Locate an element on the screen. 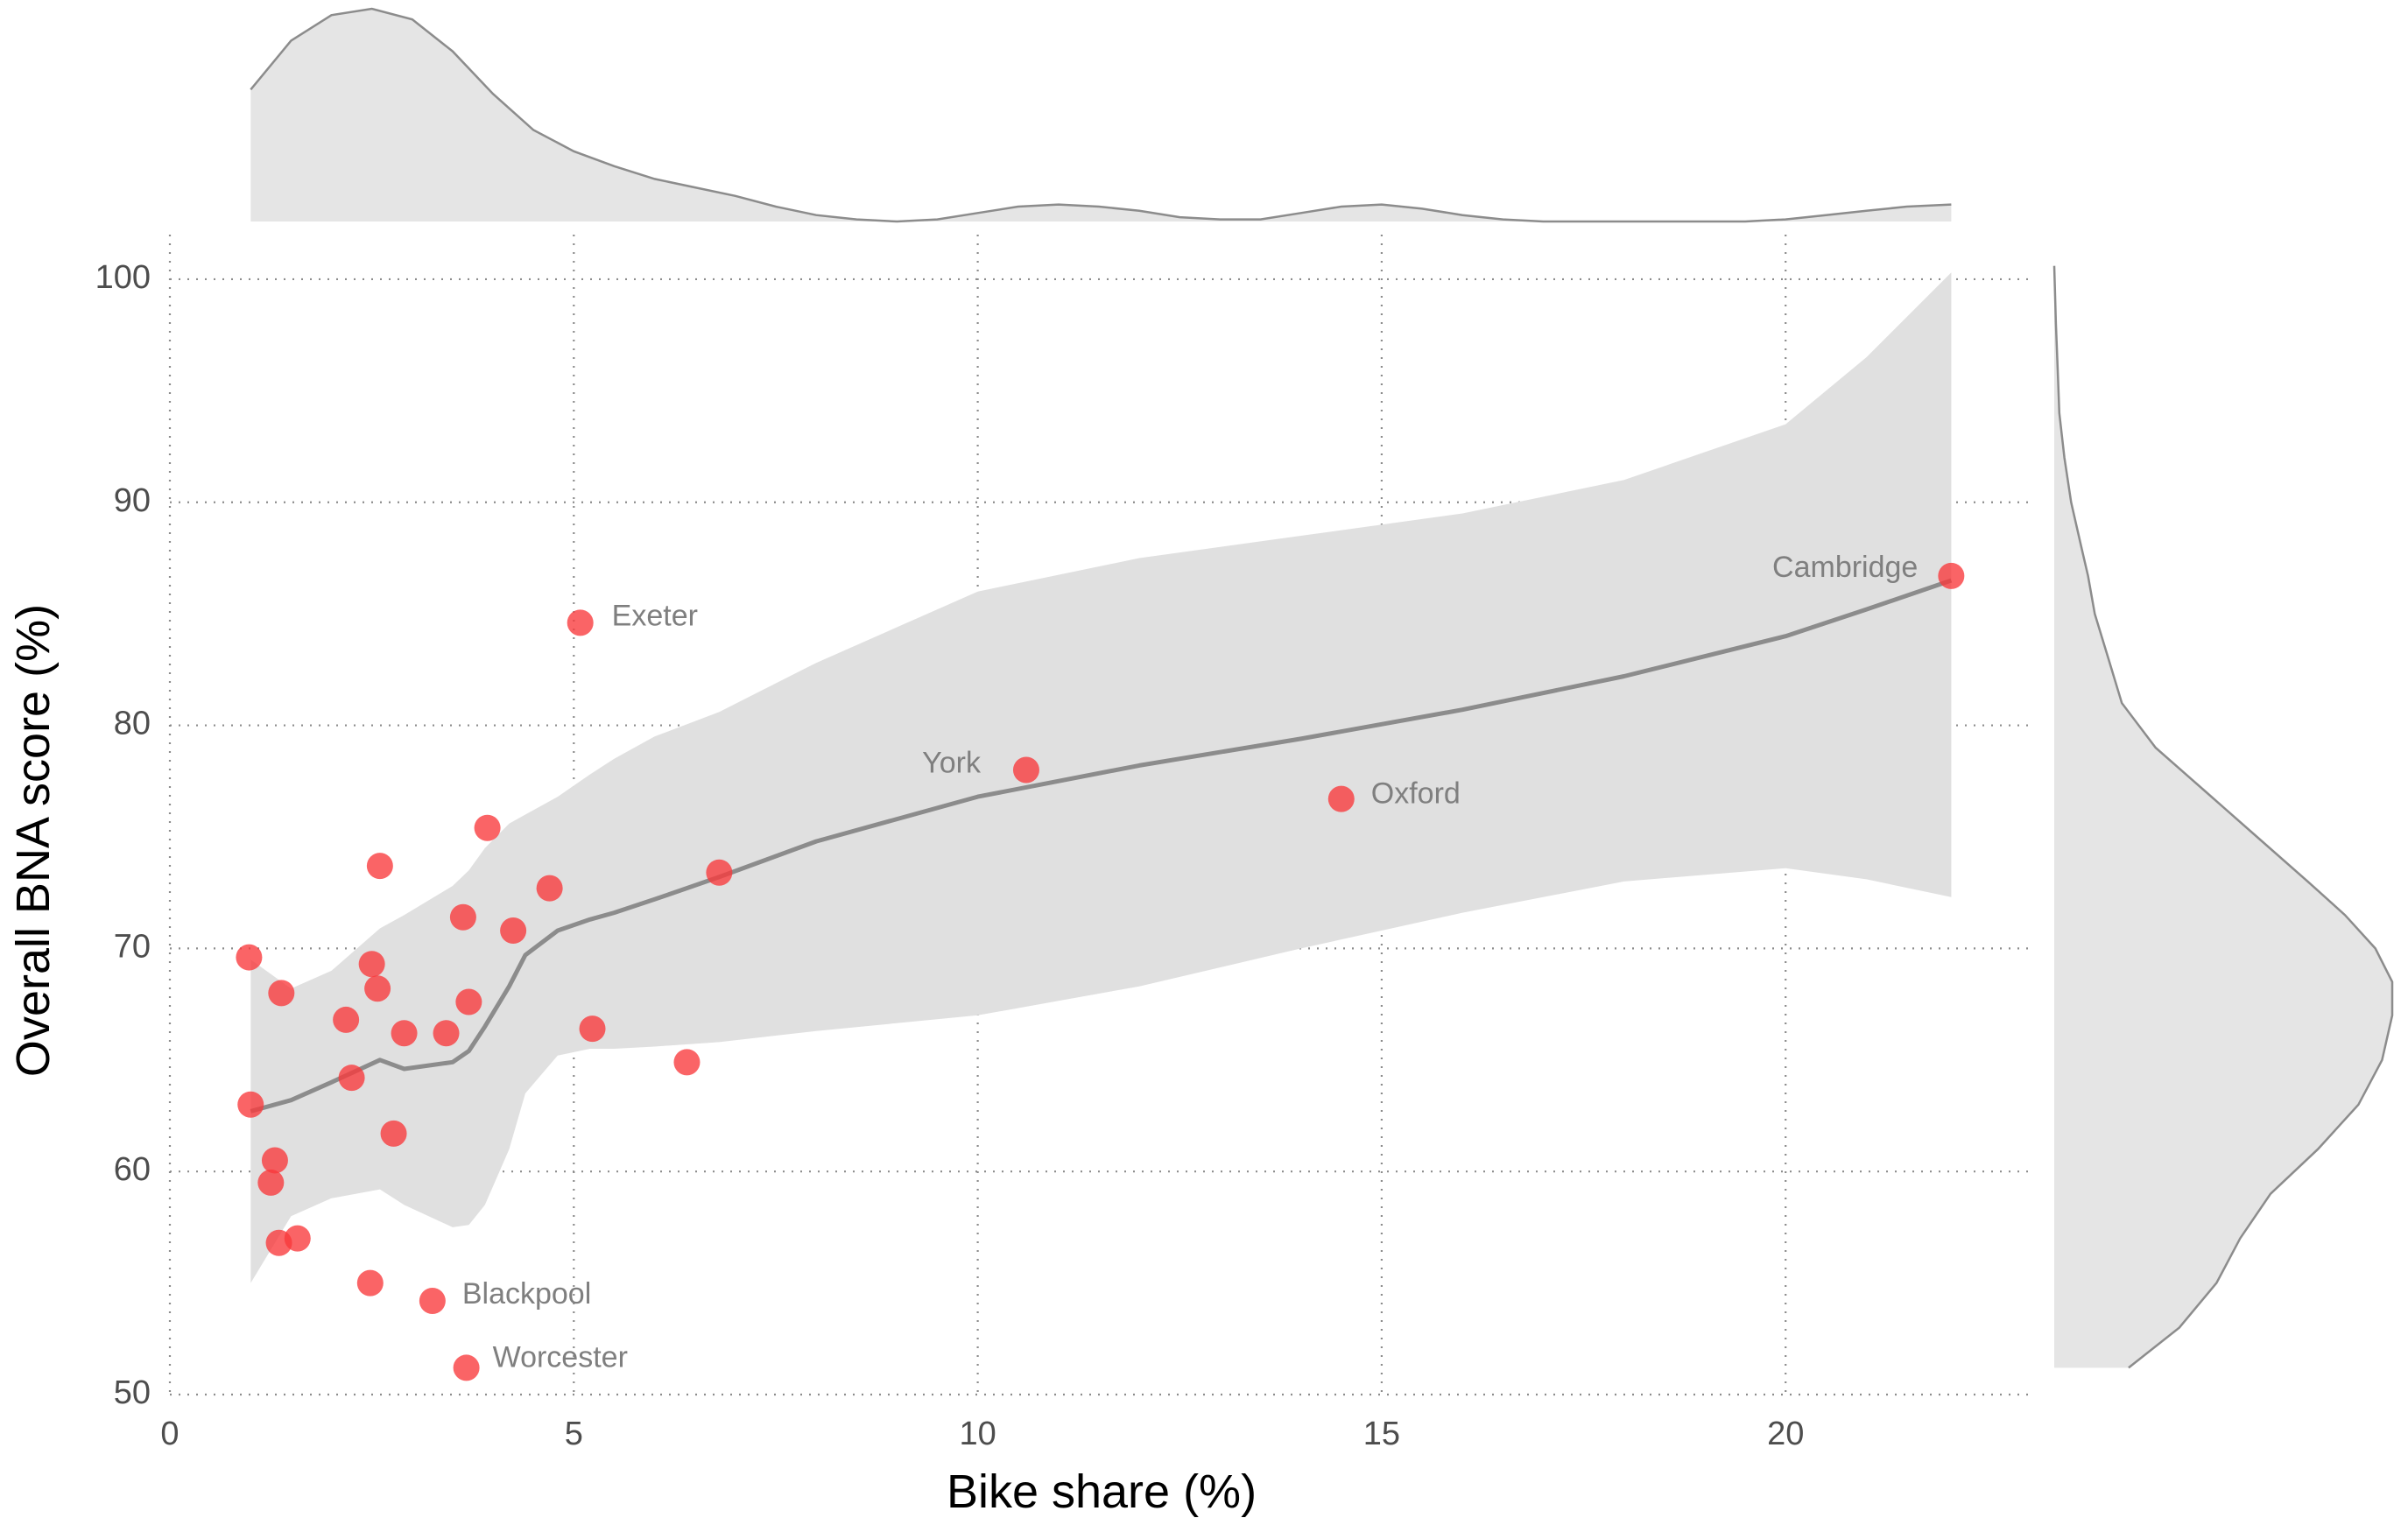  right-marginal-density is located at coordinates (2223, 817).